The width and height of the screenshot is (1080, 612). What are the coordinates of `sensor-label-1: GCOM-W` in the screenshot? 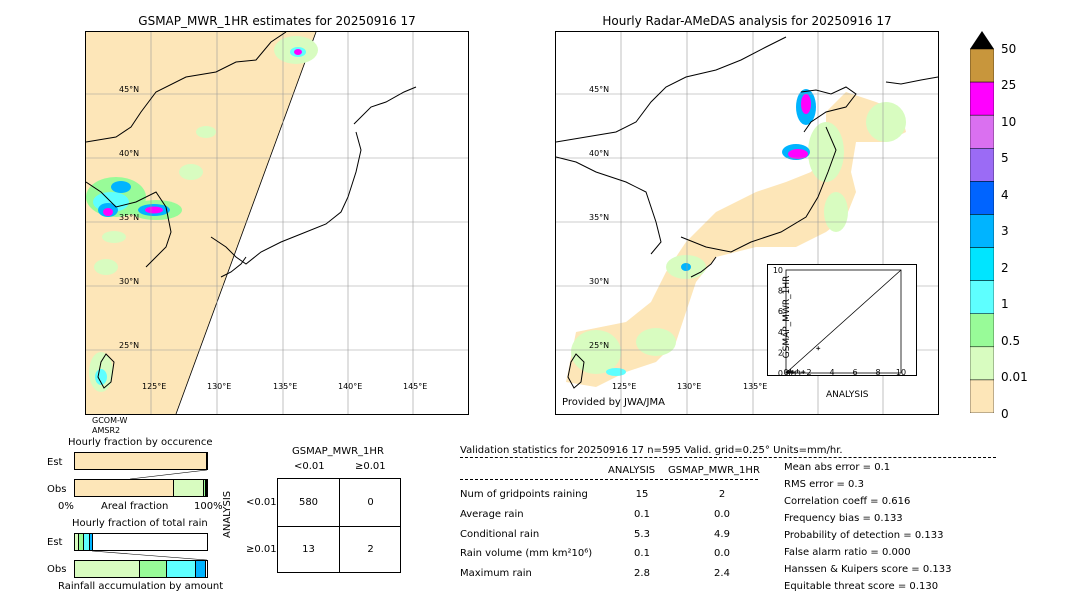 It's located at (110, 420).